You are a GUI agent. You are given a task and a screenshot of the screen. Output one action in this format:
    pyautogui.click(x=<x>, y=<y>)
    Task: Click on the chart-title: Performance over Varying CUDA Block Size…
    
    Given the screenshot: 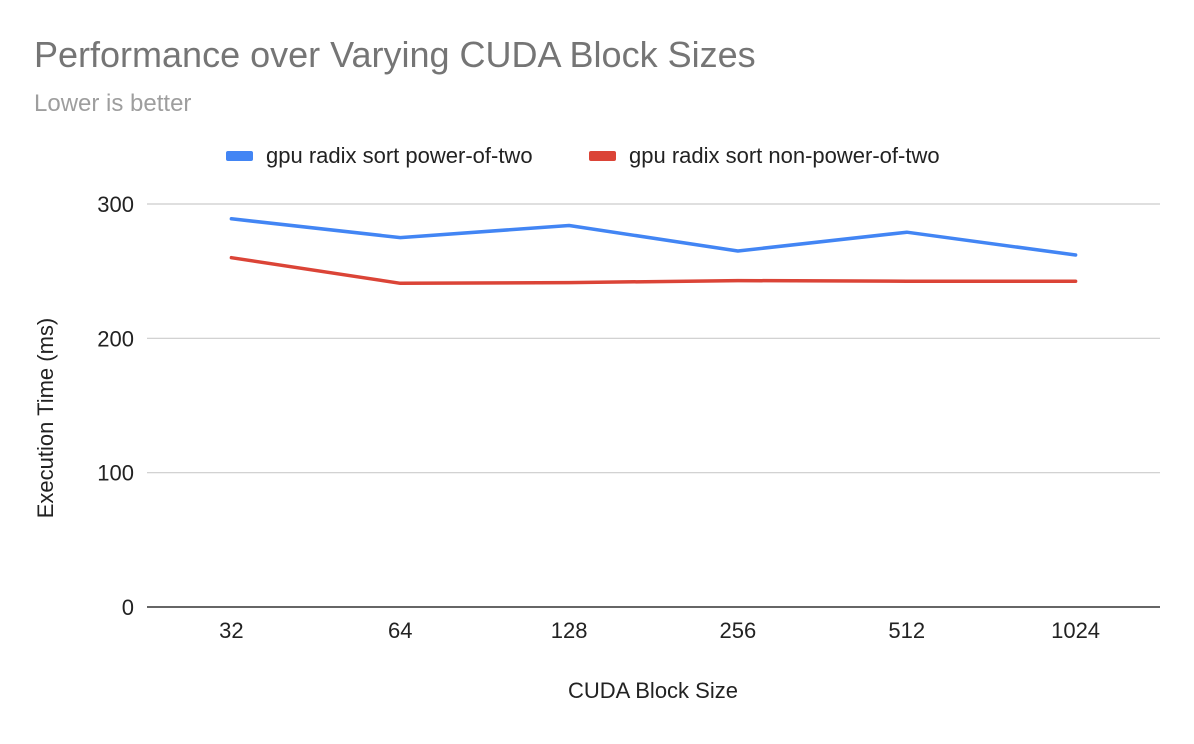 What is the action you would take?
    pyautogui.click(x=395, y=54)
    